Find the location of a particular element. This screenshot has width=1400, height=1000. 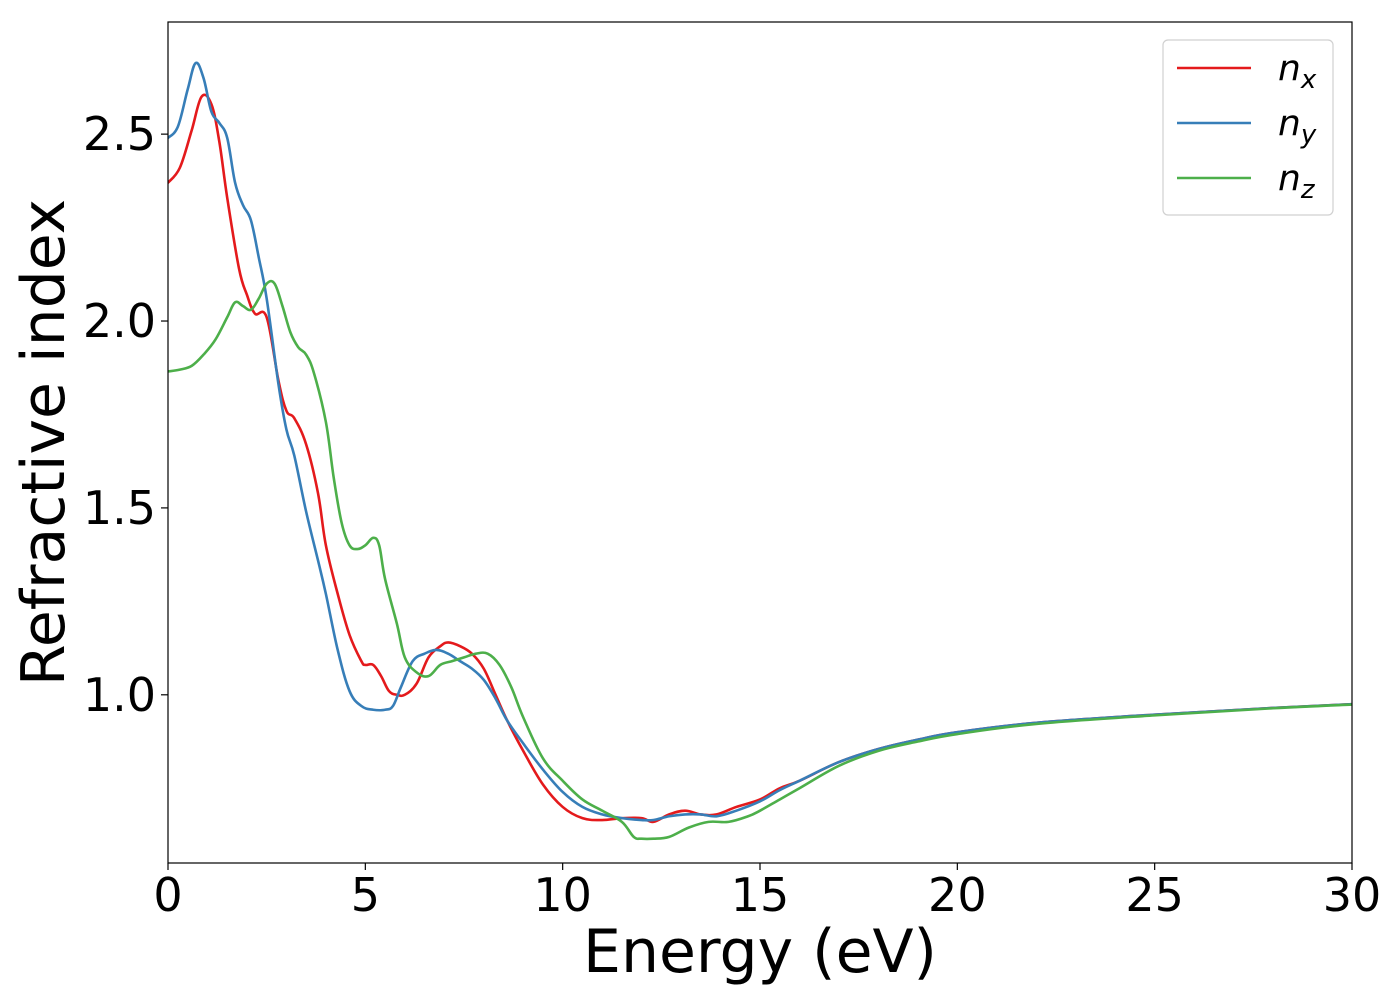

y-tick-label: 2.0 is located at coordinates (119, 321).